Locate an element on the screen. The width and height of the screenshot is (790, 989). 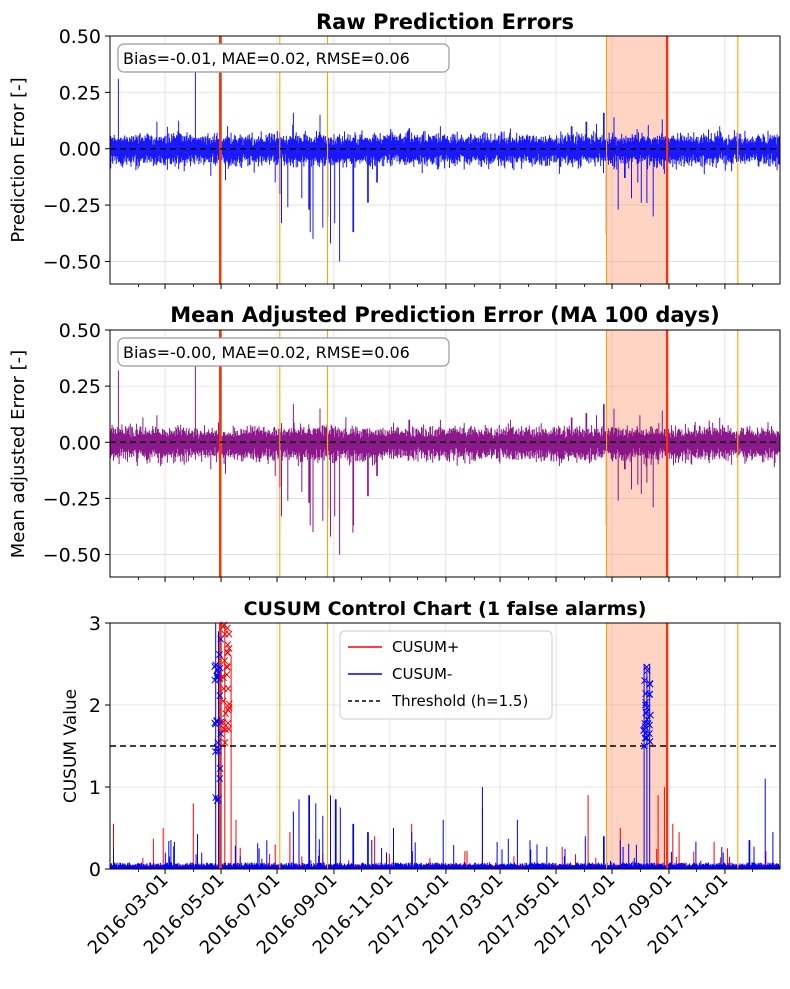
y-tick-label: −0.25 is located at coordinates (72, 499).